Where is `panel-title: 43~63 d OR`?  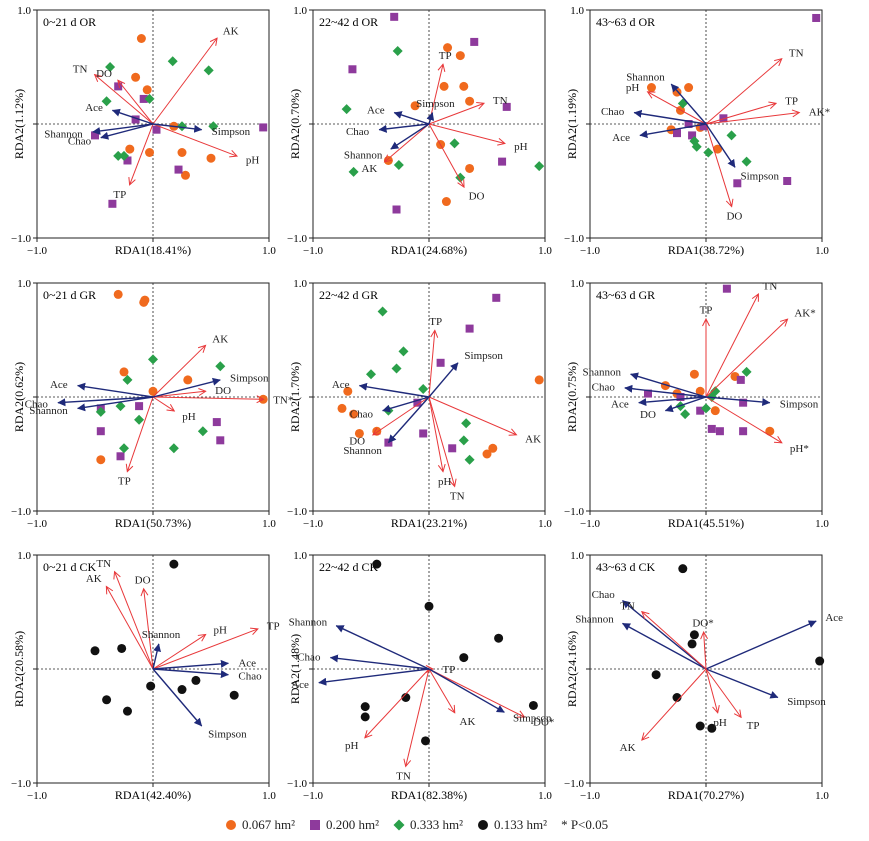
panel-title: 43~63 d OR is located at coordinates (625, 22).